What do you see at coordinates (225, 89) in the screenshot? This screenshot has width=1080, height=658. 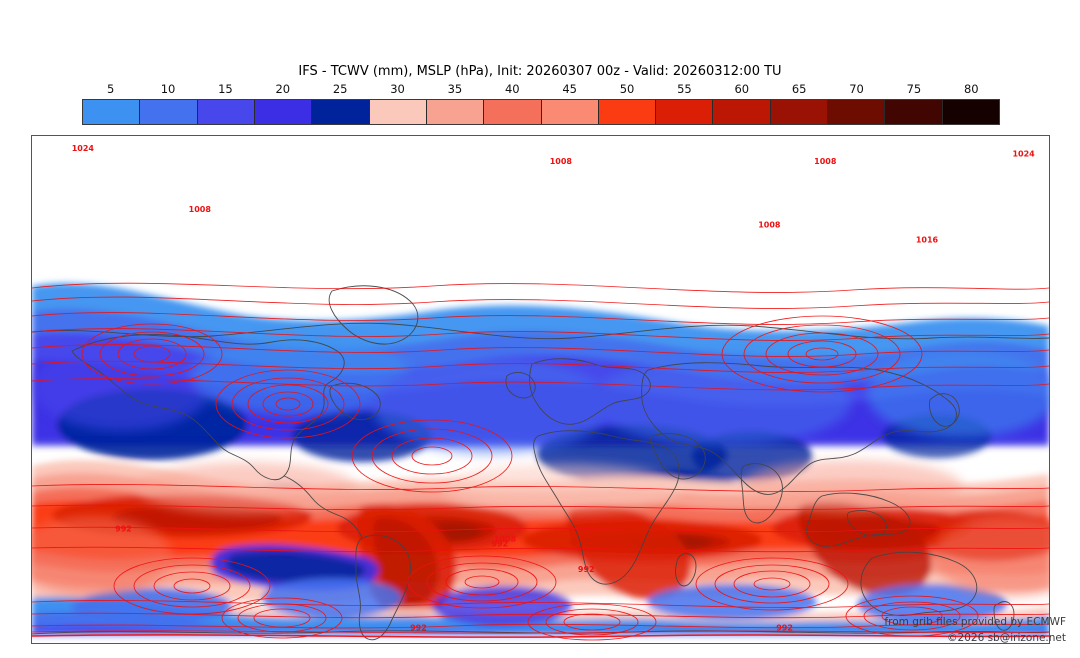 I see `colorbar-tick-label: 15` at bounding box center [225, 89].